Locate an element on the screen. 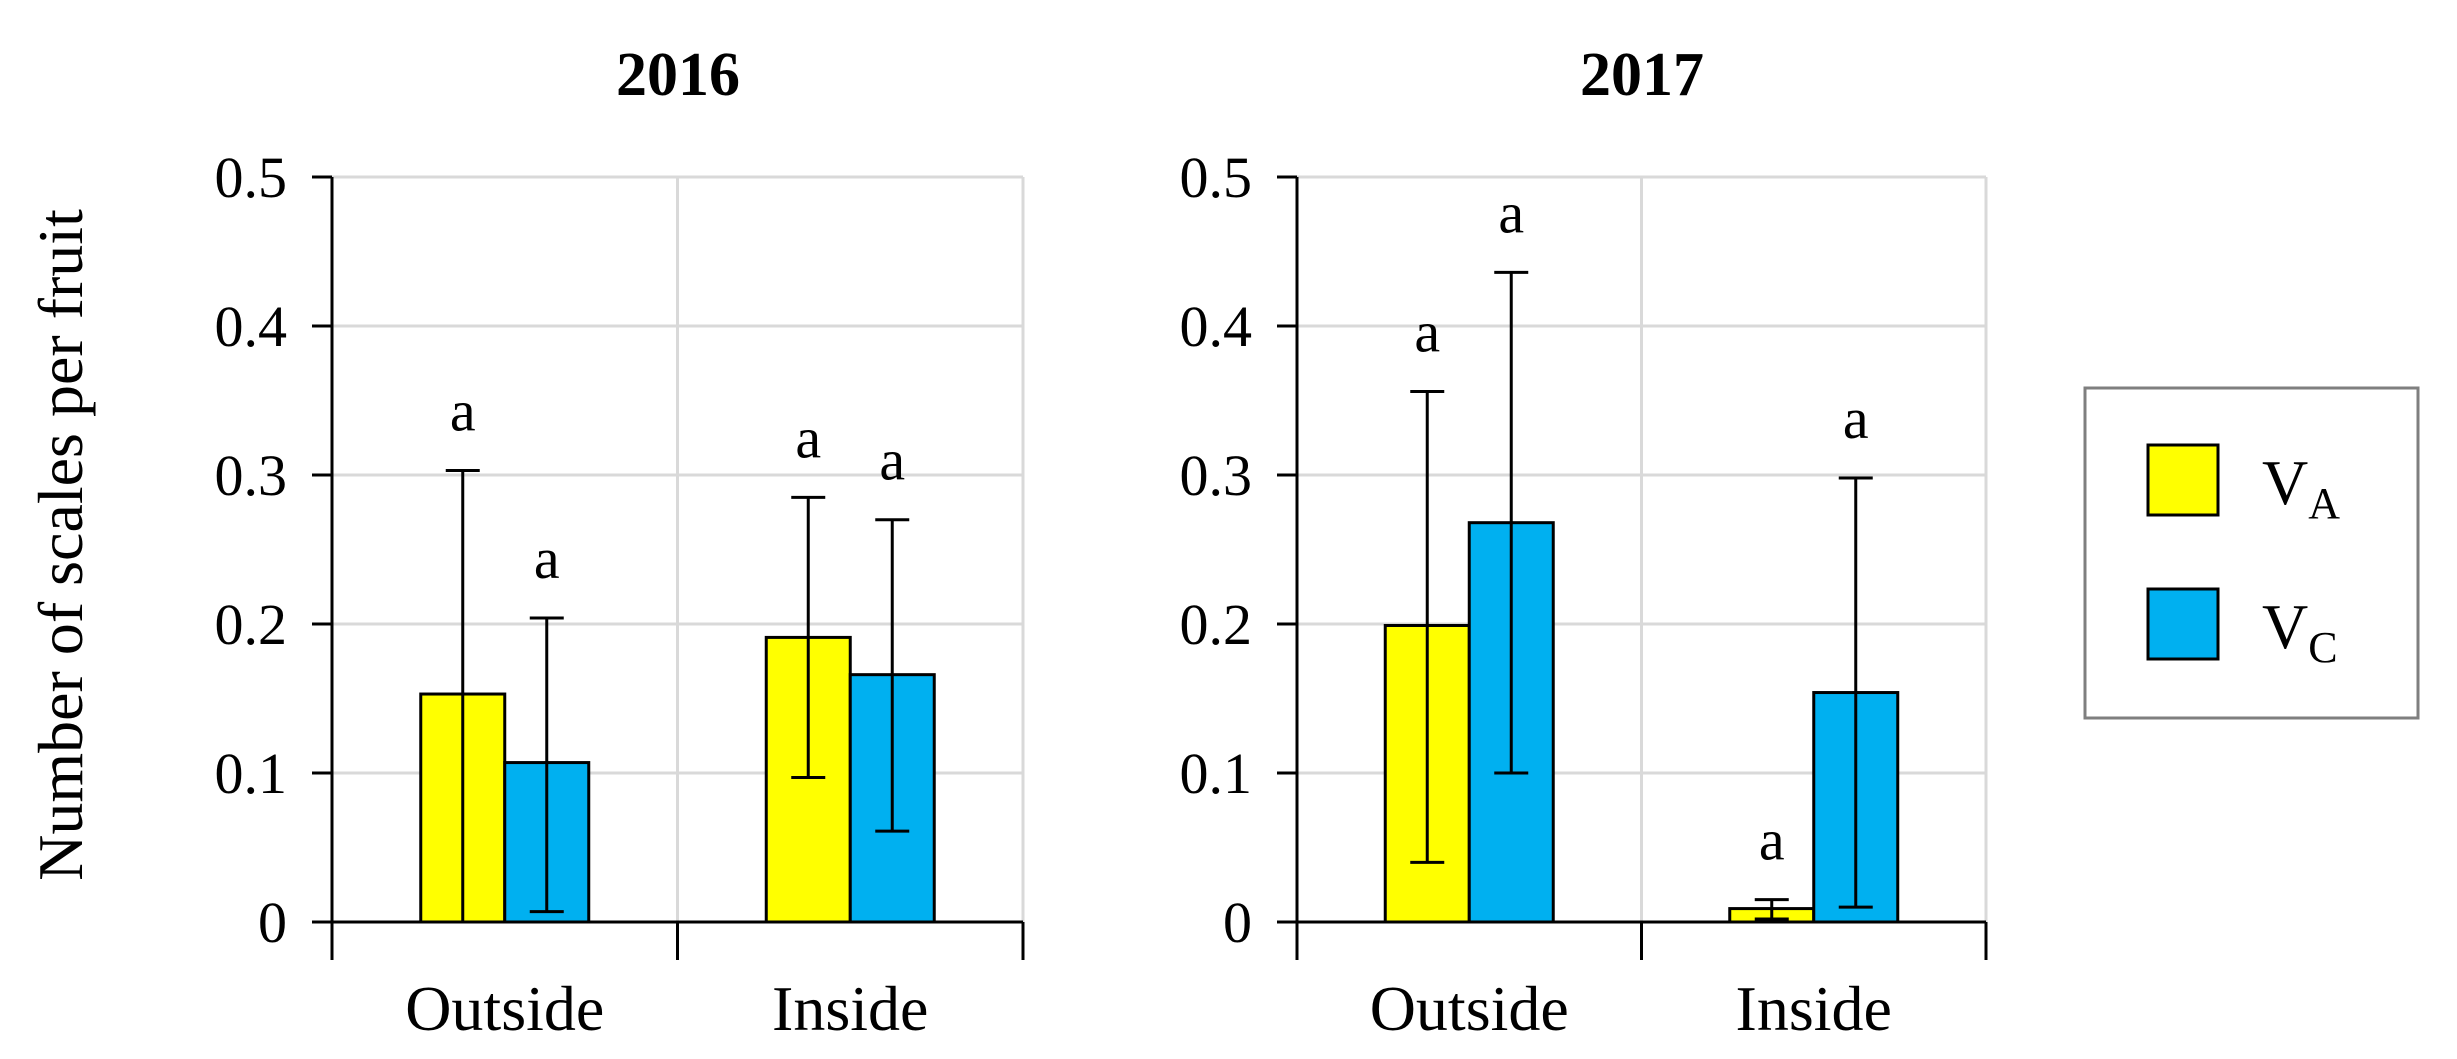 The image size is (2457, 1059). chart-title: 2017 is located at coordinates (1642, 75).